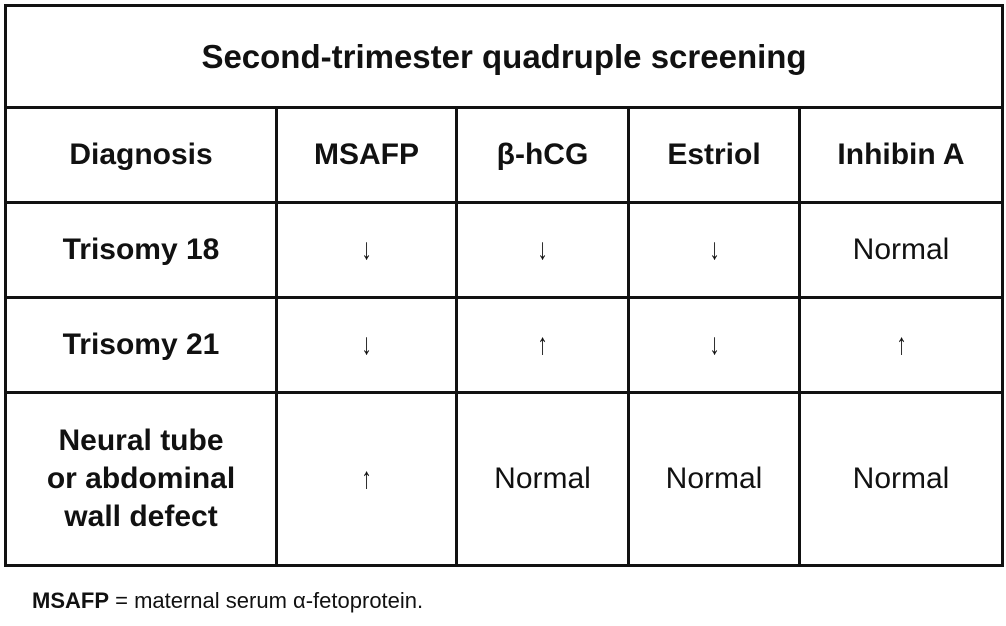 This screenshot has height=626, width=1006. I want to click on column-header-estriol: Estriol, so click(714, 155).